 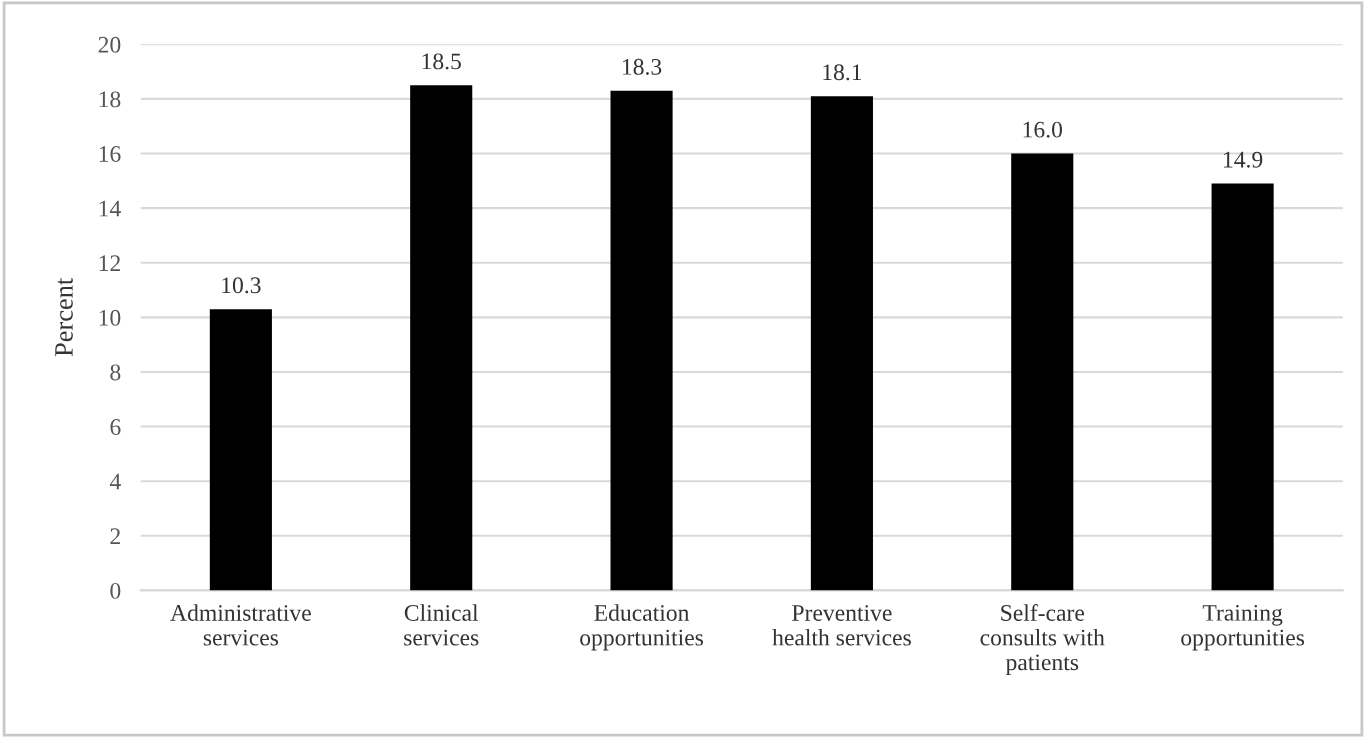 I want to click on y-tick-label: 2, so click(x=115, y=536).